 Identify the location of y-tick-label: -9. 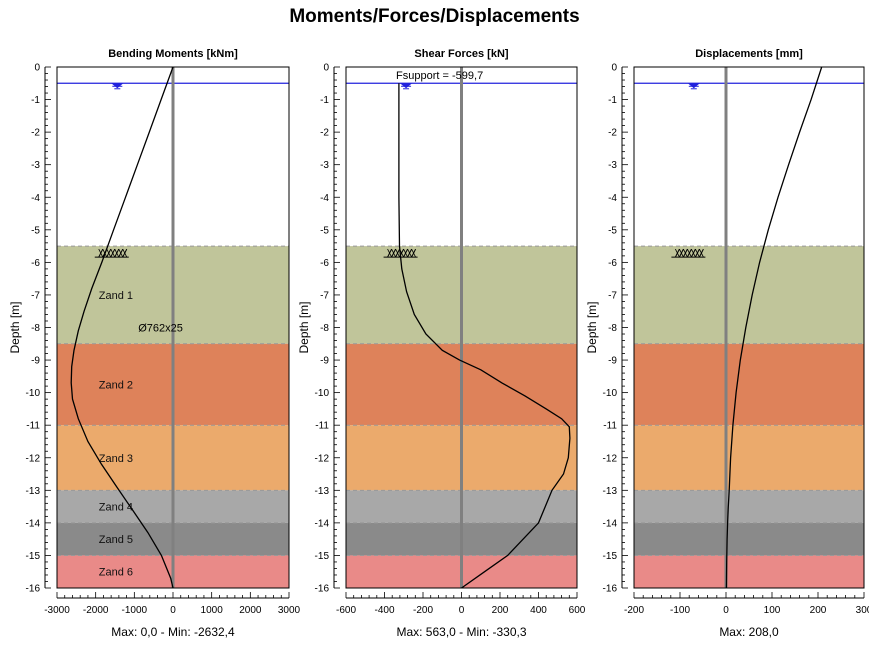
(612, 361).